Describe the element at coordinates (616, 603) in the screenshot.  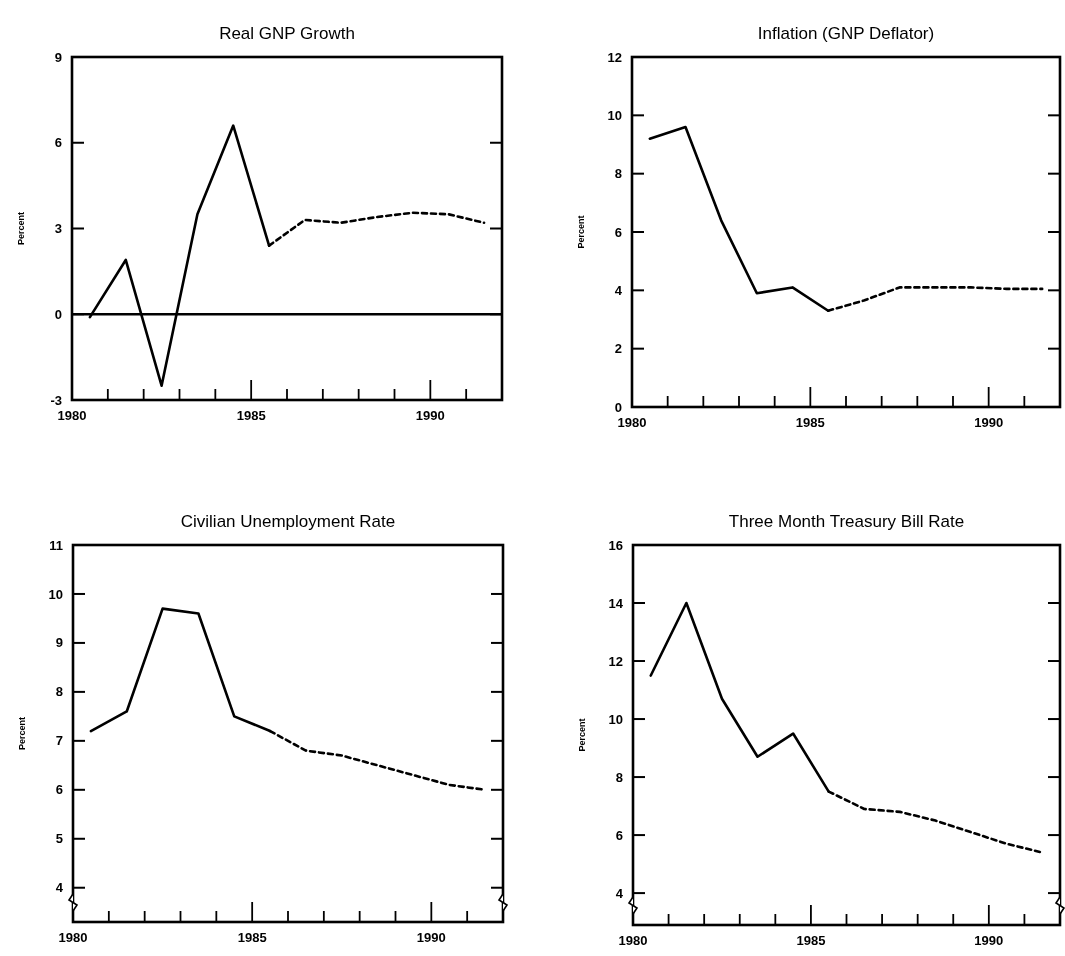
I see `y-tick-label: 14` at that location.